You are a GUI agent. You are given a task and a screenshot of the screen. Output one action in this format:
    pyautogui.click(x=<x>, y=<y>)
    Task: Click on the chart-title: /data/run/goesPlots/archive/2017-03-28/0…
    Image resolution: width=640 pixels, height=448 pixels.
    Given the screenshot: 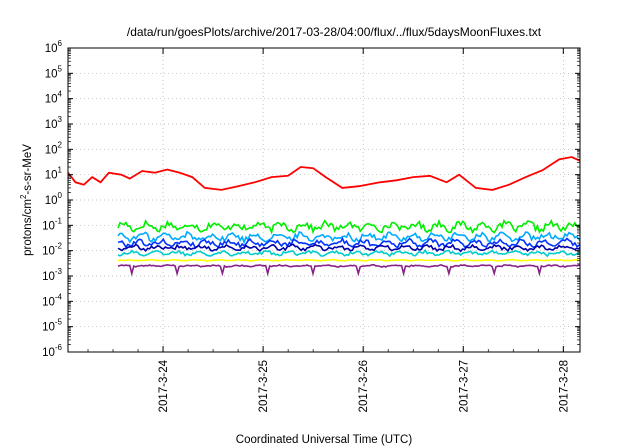 What is the action you would take?
    pyautogui.click(x=334, y=32)
    